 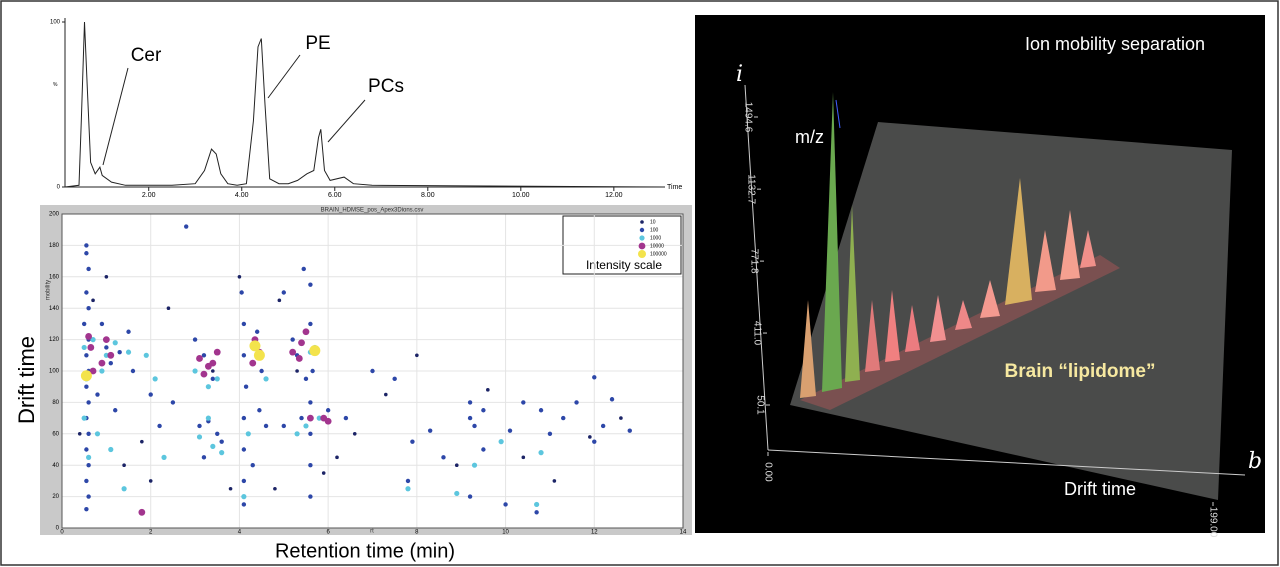 I want to click on x-tick-label: 10, so click(x=505, y=533).